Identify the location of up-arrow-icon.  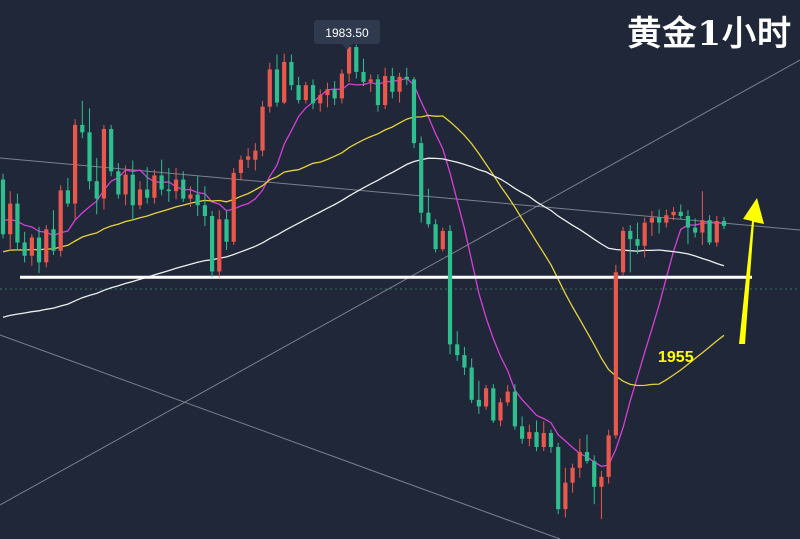
(751, 271).